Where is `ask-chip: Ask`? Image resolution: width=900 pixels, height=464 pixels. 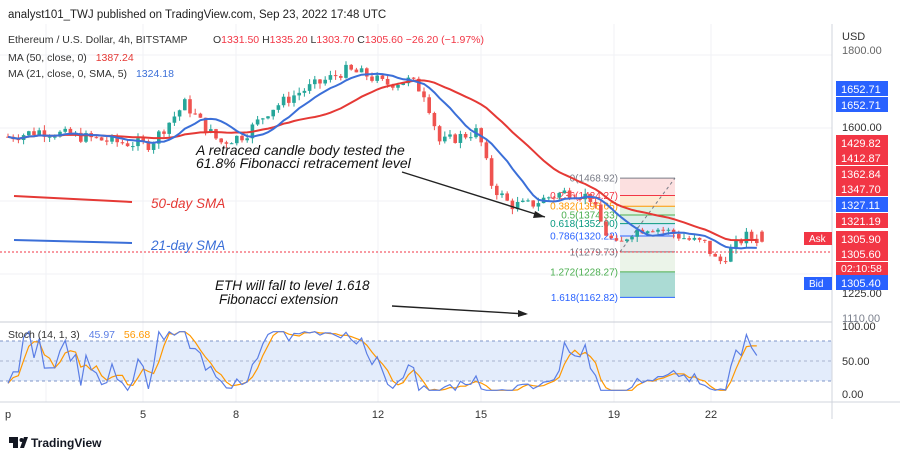
ask-chip: Ask is located at coordinates (818, 238).